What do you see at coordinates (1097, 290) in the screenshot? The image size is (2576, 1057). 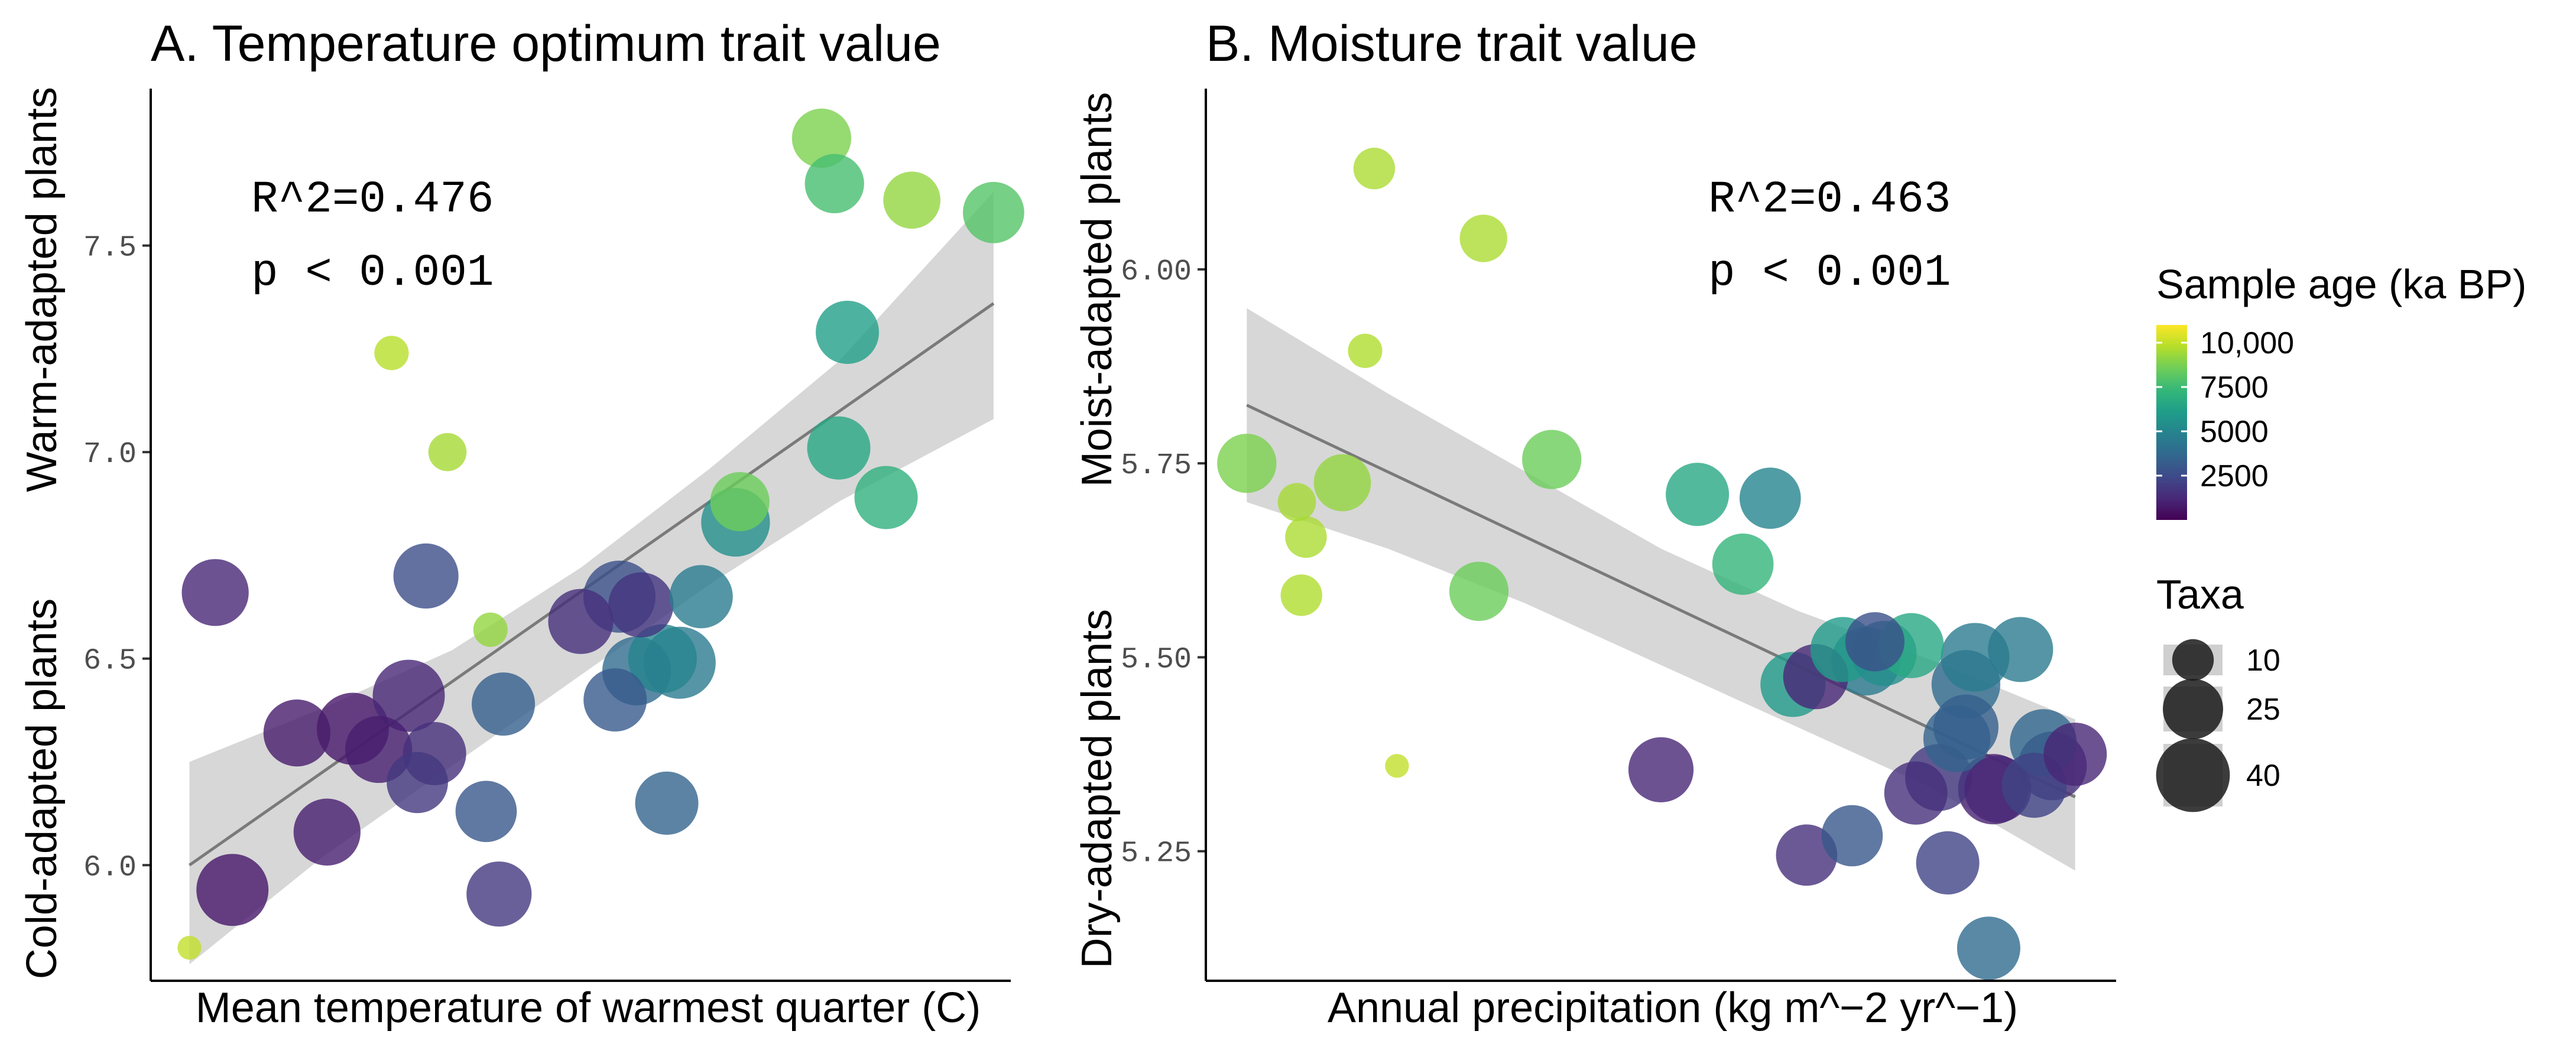 I see `panel-b-y-label-top: Moist-adapted plants` at bounding box center [1097, 290].